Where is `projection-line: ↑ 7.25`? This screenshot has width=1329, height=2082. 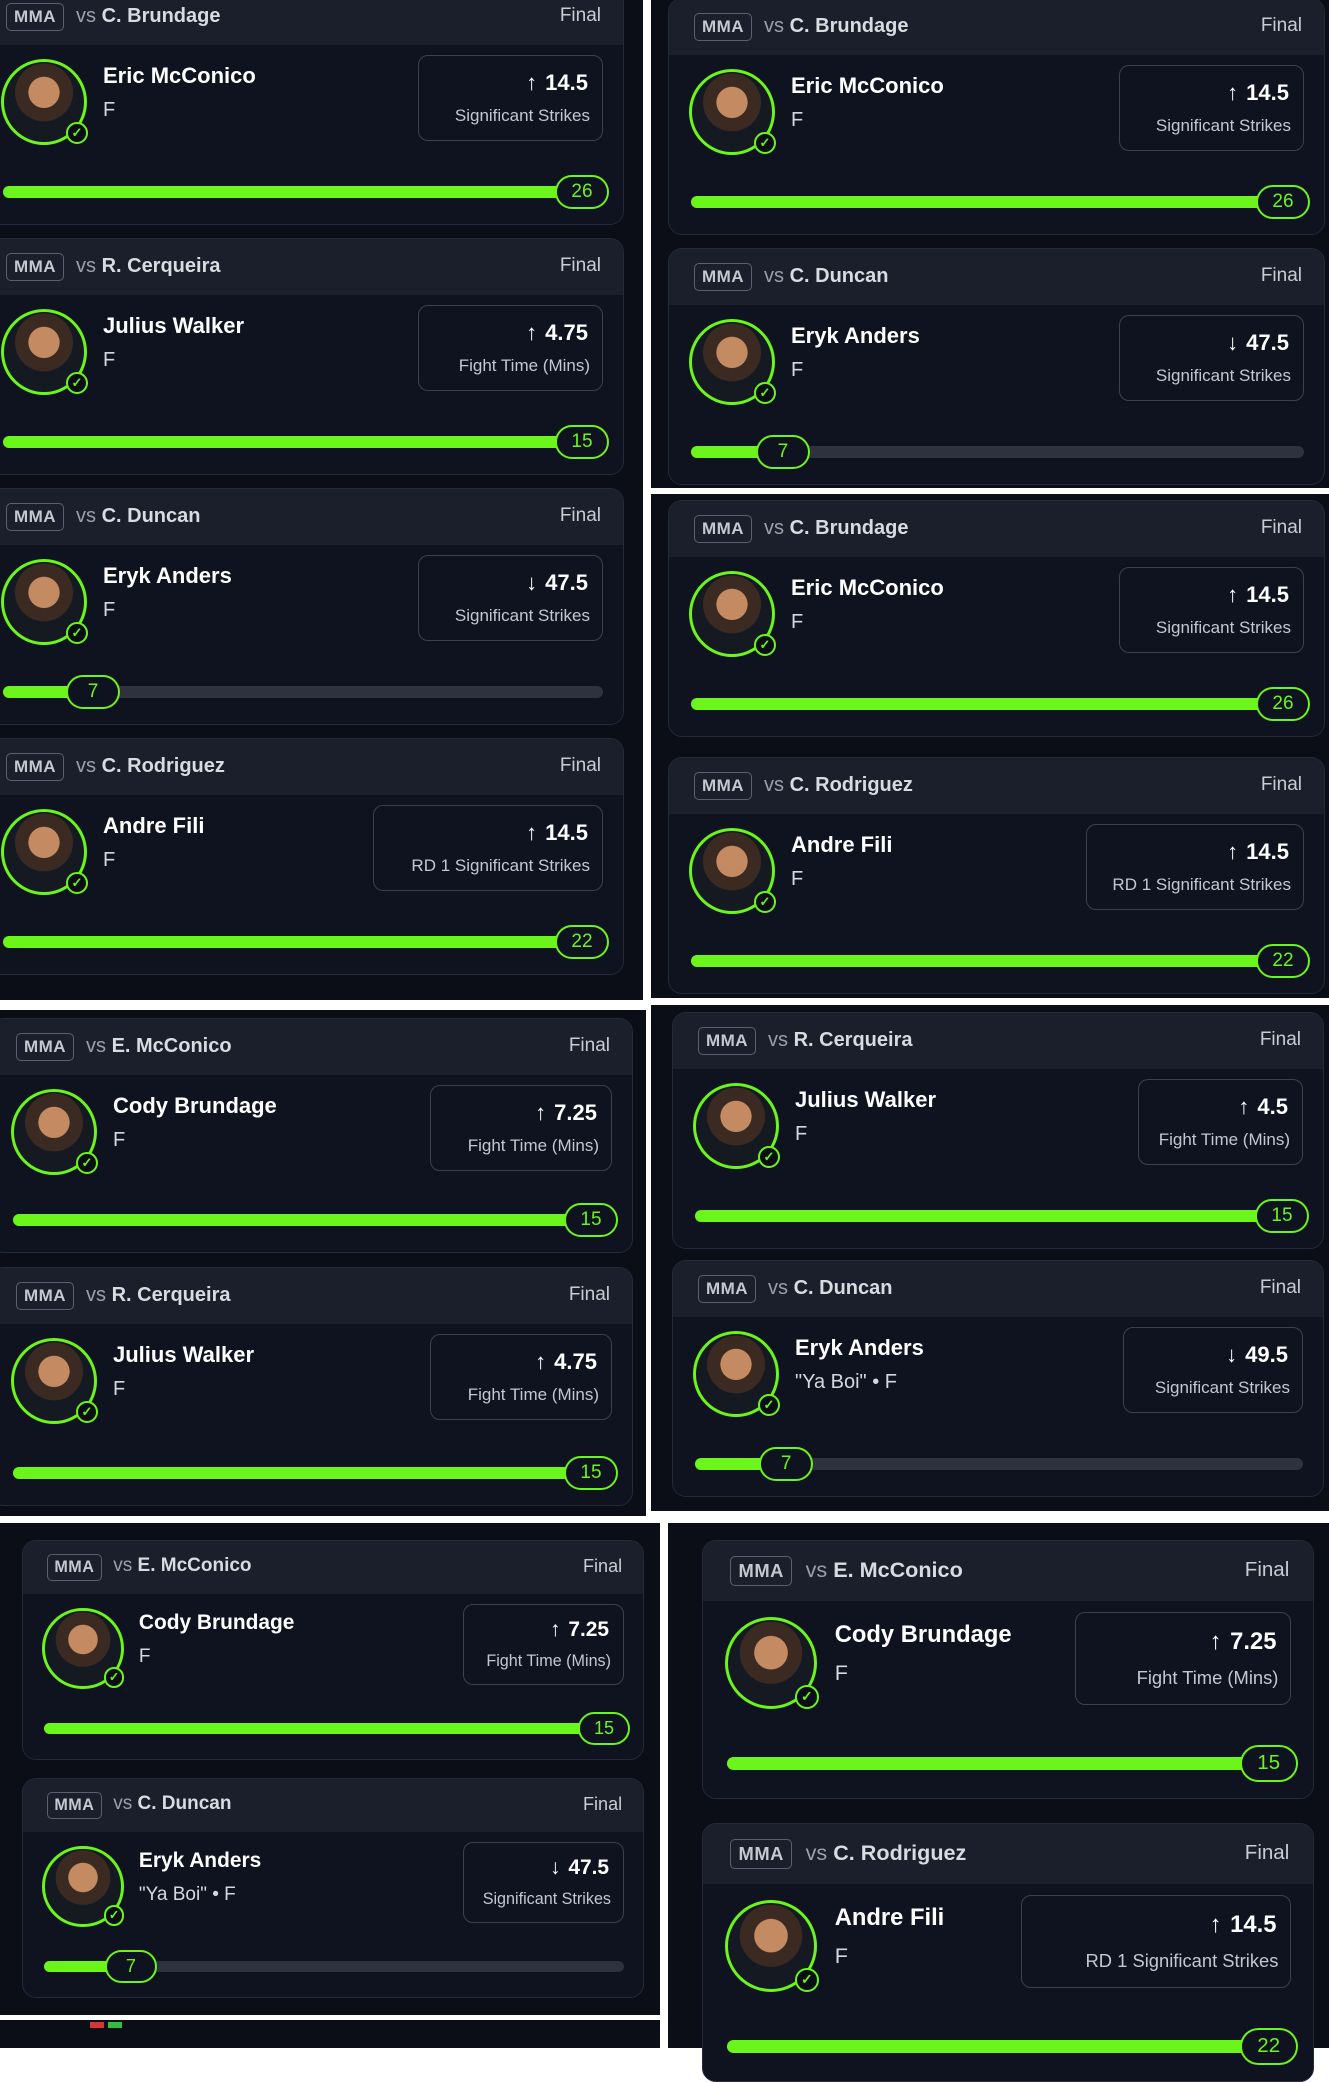 projection-line: ↑ 7.25 is located at coordinates (579, 1630).